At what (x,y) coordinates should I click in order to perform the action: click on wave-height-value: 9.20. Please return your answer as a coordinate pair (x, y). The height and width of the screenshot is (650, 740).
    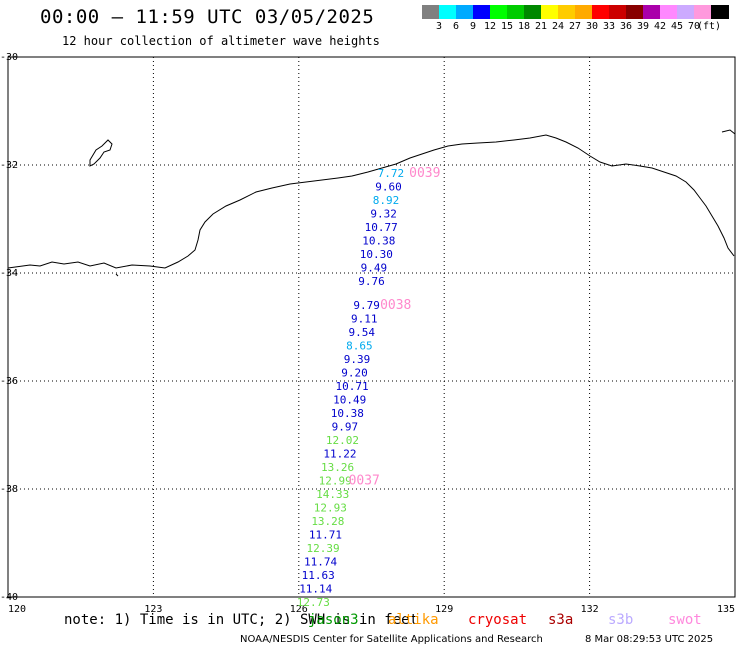
    Looking at the image, I should click on (354, 373).